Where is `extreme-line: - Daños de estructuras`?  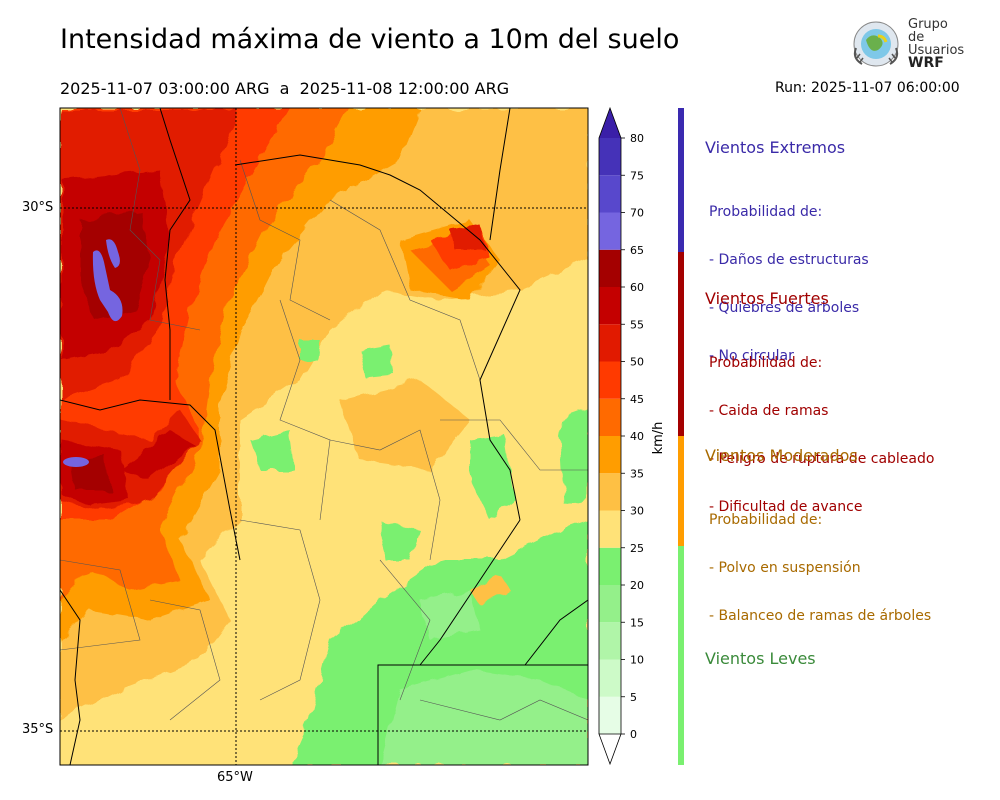
extreme-line: - Daños de estructuras is located at coordinates (789, 260).